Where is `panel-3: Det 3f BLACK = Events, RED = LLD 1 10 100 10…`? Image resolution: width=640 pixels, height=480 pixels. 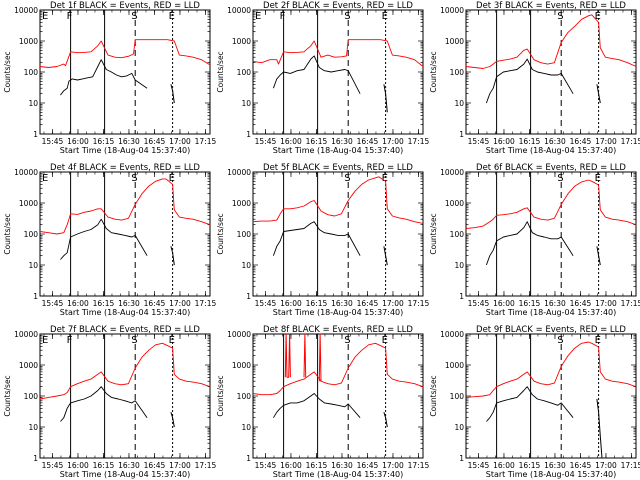 panel-3: Det 3f BLACK = Events, RED = LLD 1 10 100 10… is located at coordinates (534, 78).